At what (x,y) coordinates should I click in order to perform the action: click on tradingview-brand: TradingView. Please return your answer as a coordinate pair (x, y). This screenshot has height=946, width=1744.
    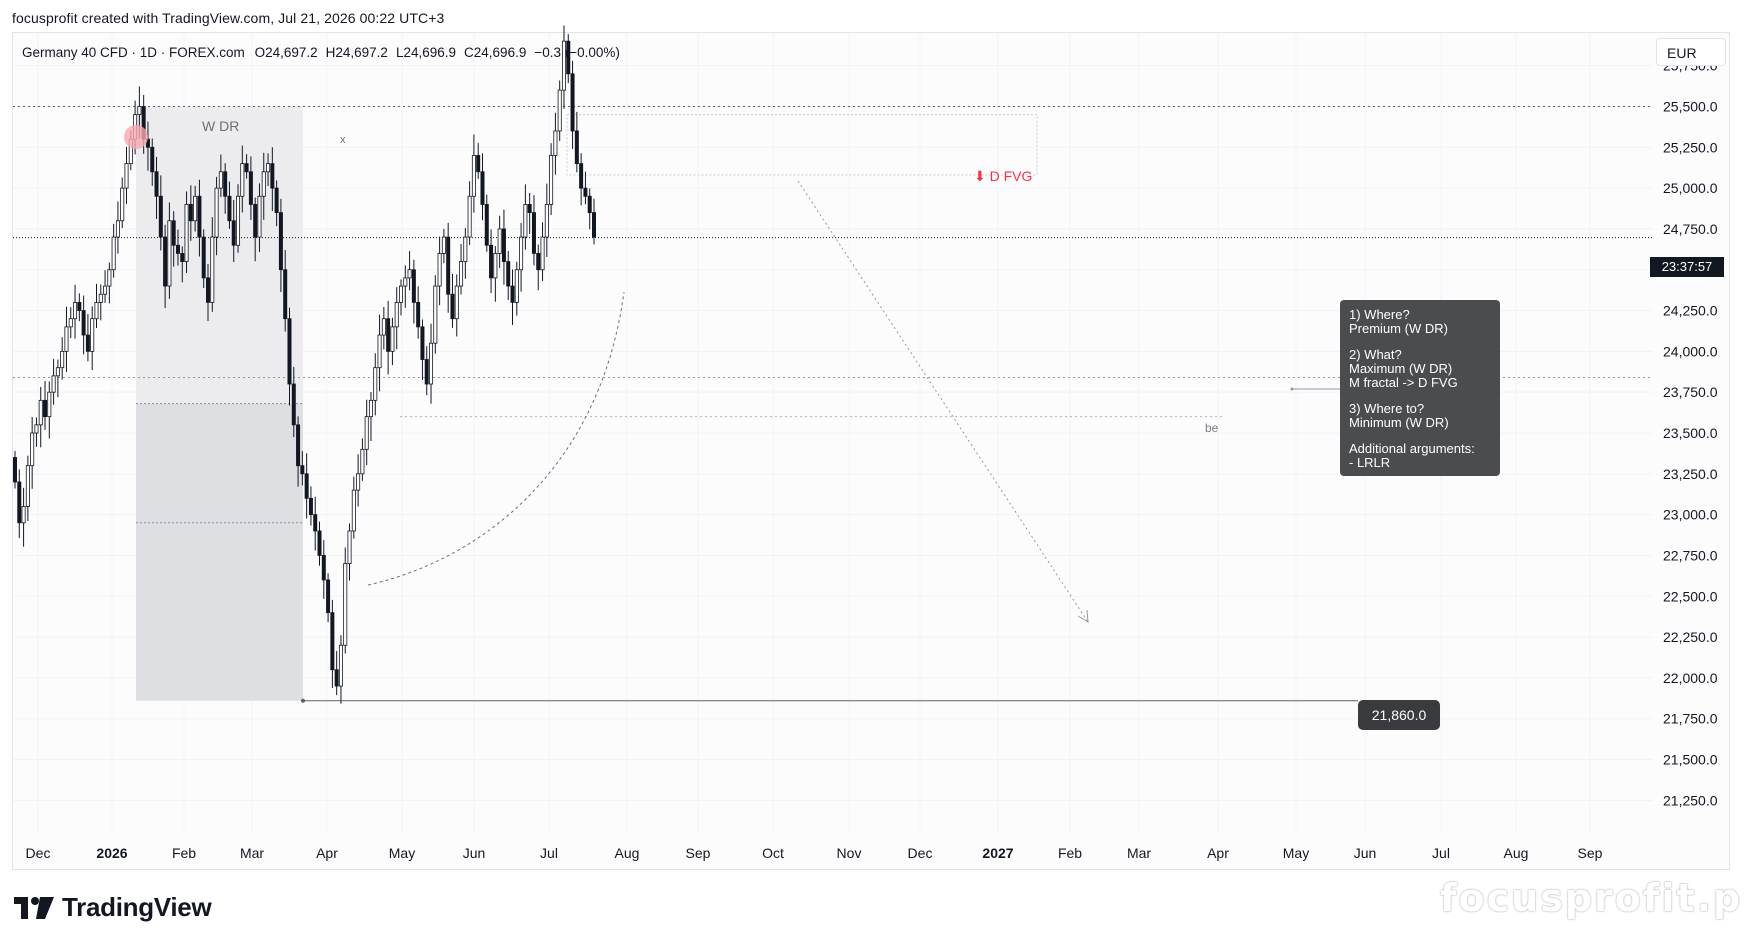
    Looking at the image, I should click on (113, 907).